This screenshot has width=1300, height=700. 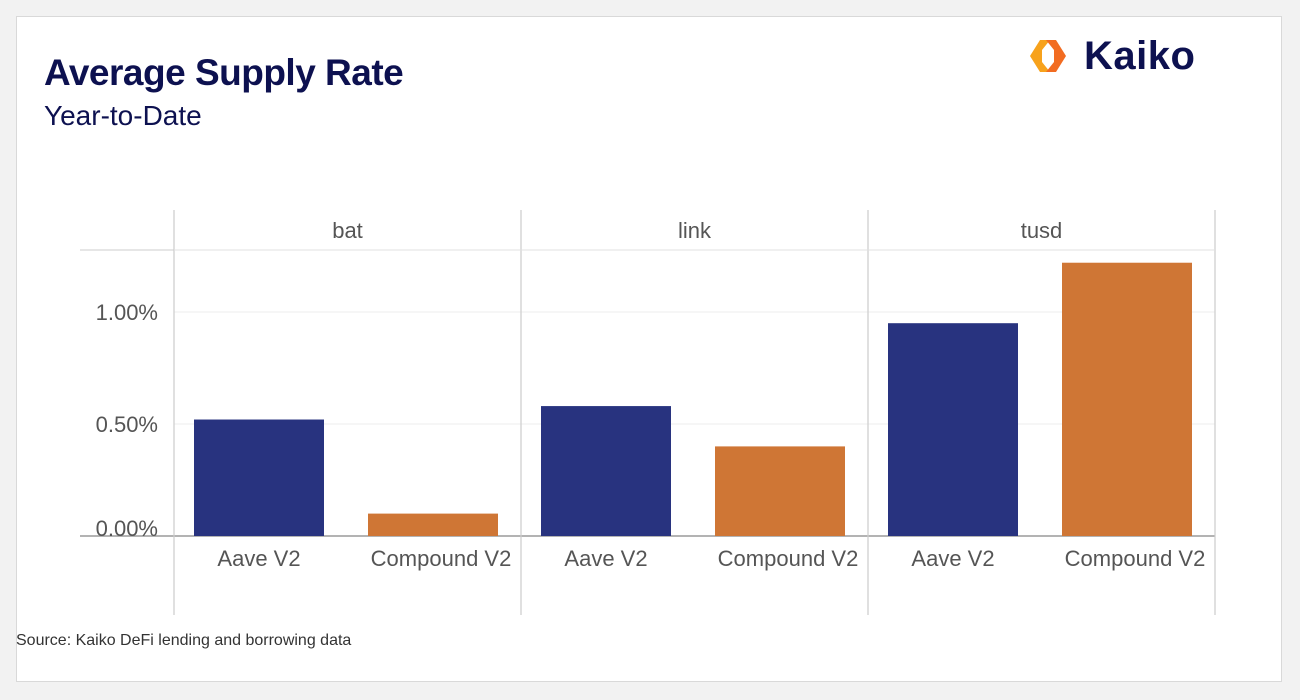 I want to click on bar-link-aave-v2, so click(x=606, y=471).